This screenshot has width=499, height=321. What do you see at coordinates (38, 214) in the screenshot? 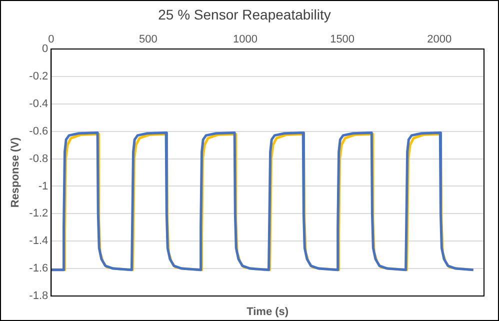
I see `y-tick-label: -1.2` at bounding box center [38, 214].